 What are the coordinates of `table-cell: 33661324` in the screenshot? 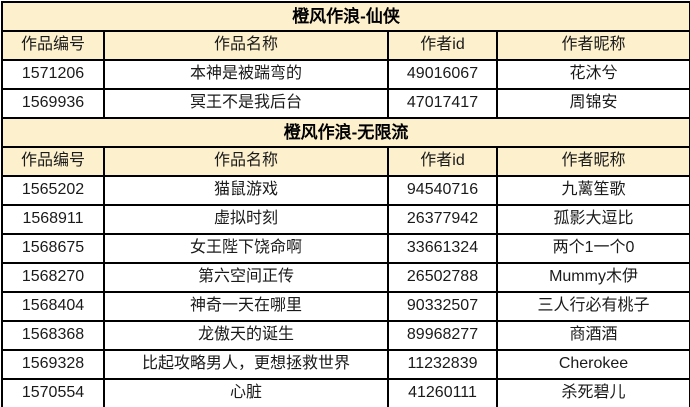 It's located at (442, 248).